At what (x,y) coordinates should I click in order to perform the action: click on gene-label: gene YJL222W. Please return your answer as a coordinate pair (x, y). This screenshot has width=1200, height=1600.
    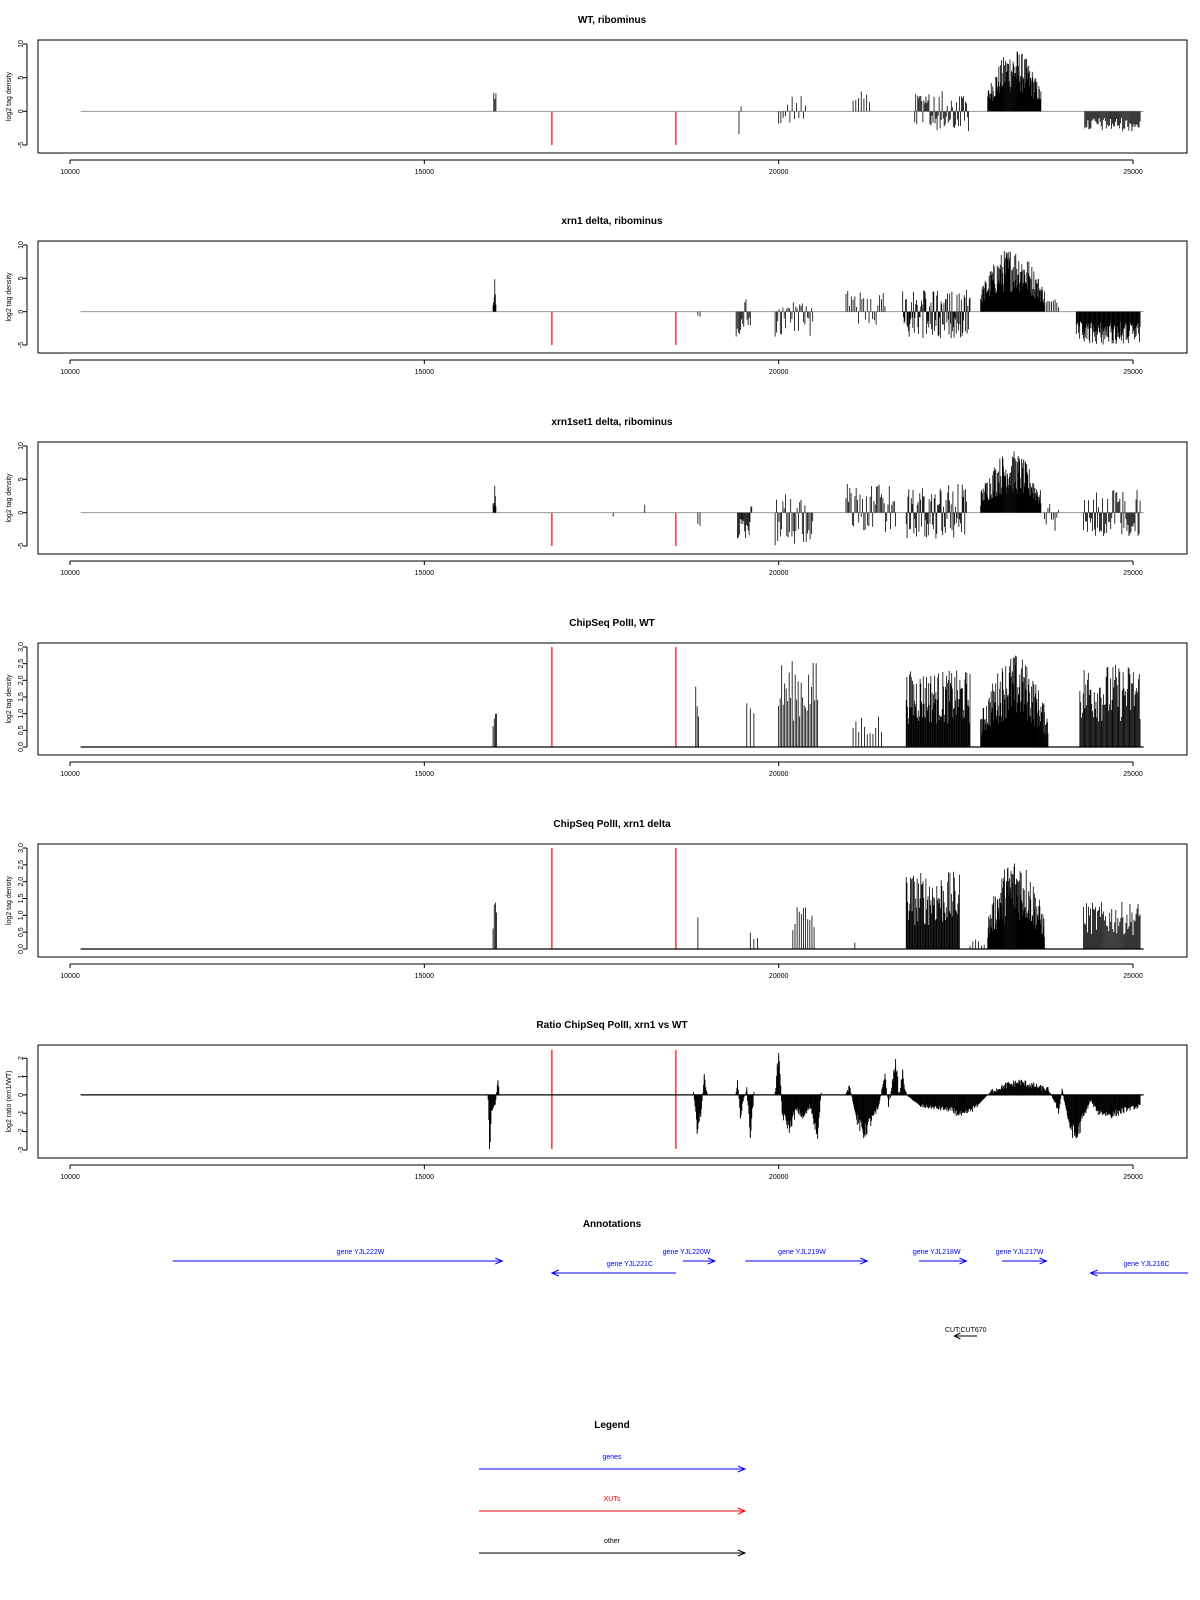
    Looking at the image, I should click on (361, 1252).